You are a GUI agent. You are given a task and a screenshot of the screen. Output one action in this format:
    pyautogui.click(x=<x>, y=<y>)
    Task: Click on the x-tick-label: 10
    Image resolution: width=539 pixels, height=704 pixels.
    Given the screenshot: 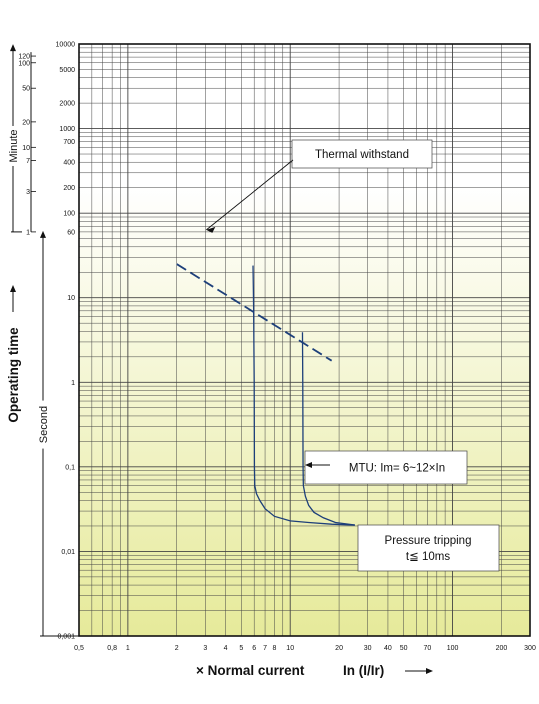 What is the action you would take?
    pyautogui.click(x=290, y=648)
    